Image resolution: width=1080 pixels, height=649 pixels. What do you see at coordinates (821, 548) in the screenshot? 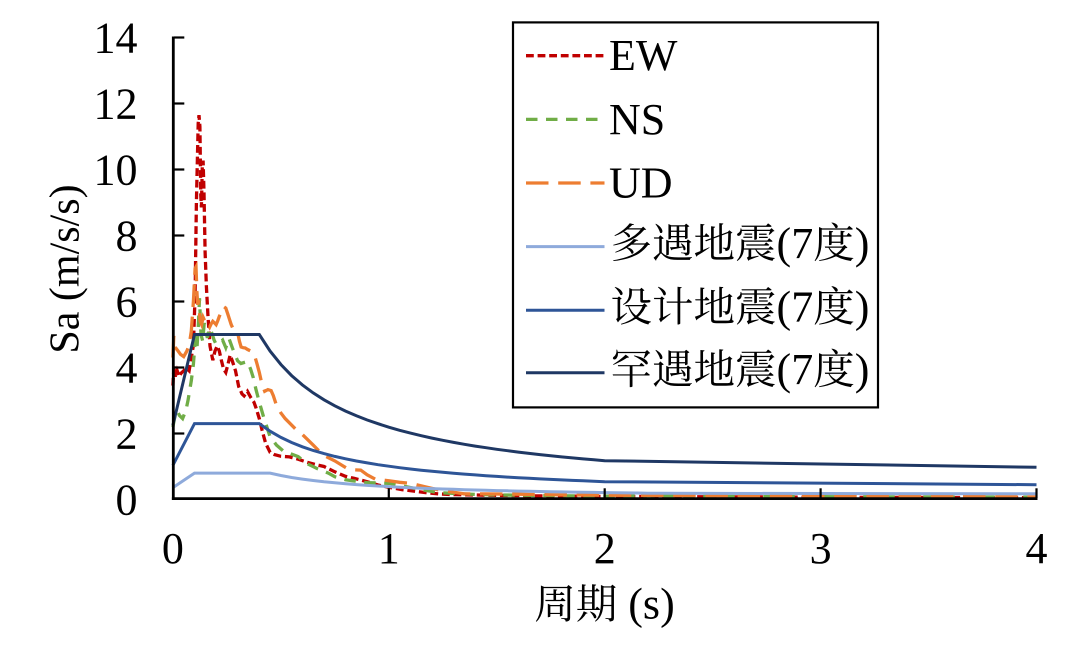
I see `svg-text: 3` at bounding box center [821, 548].